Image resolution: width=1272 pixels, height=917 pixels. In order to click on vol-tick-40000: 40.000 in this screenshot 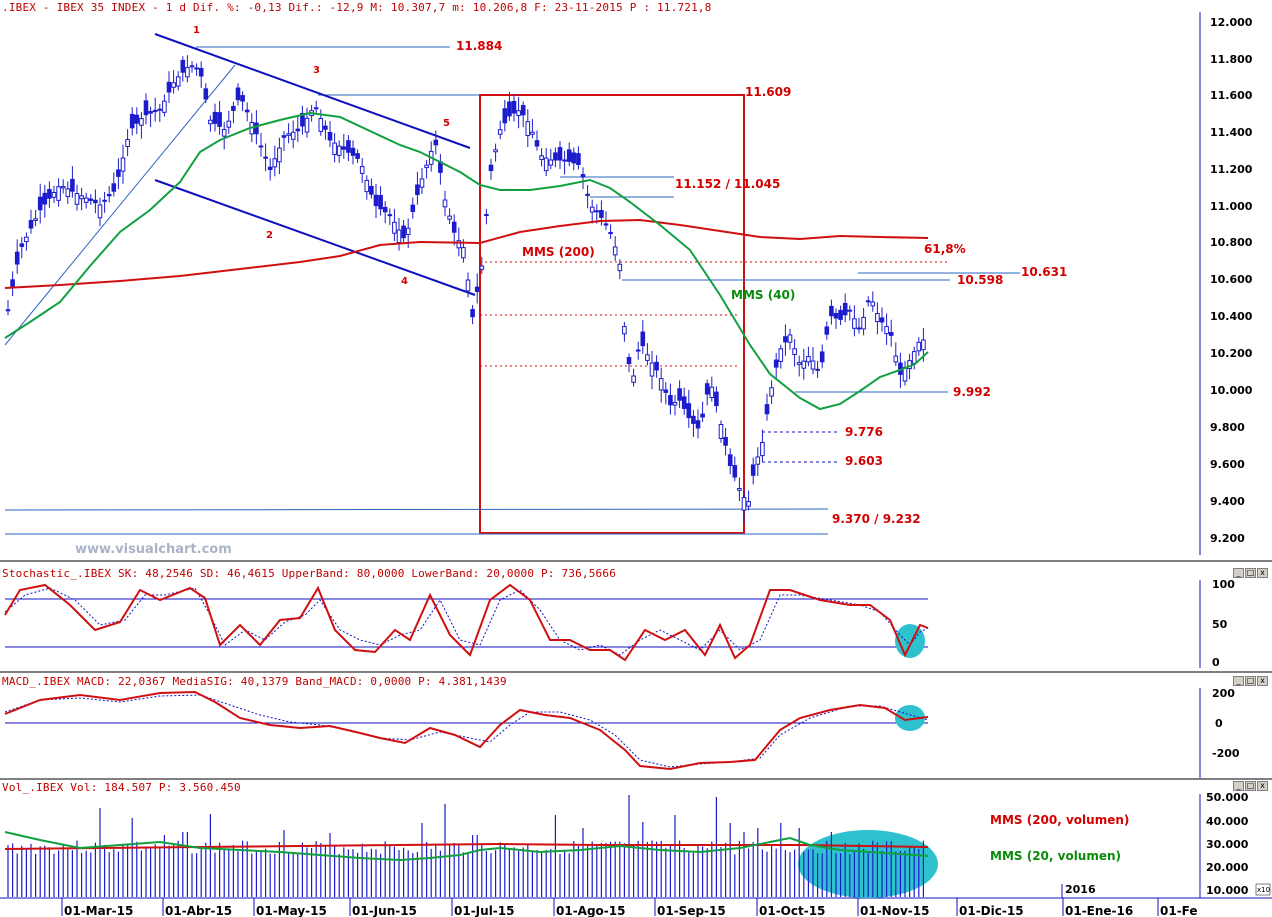, I will do `click(1227, 821)`.